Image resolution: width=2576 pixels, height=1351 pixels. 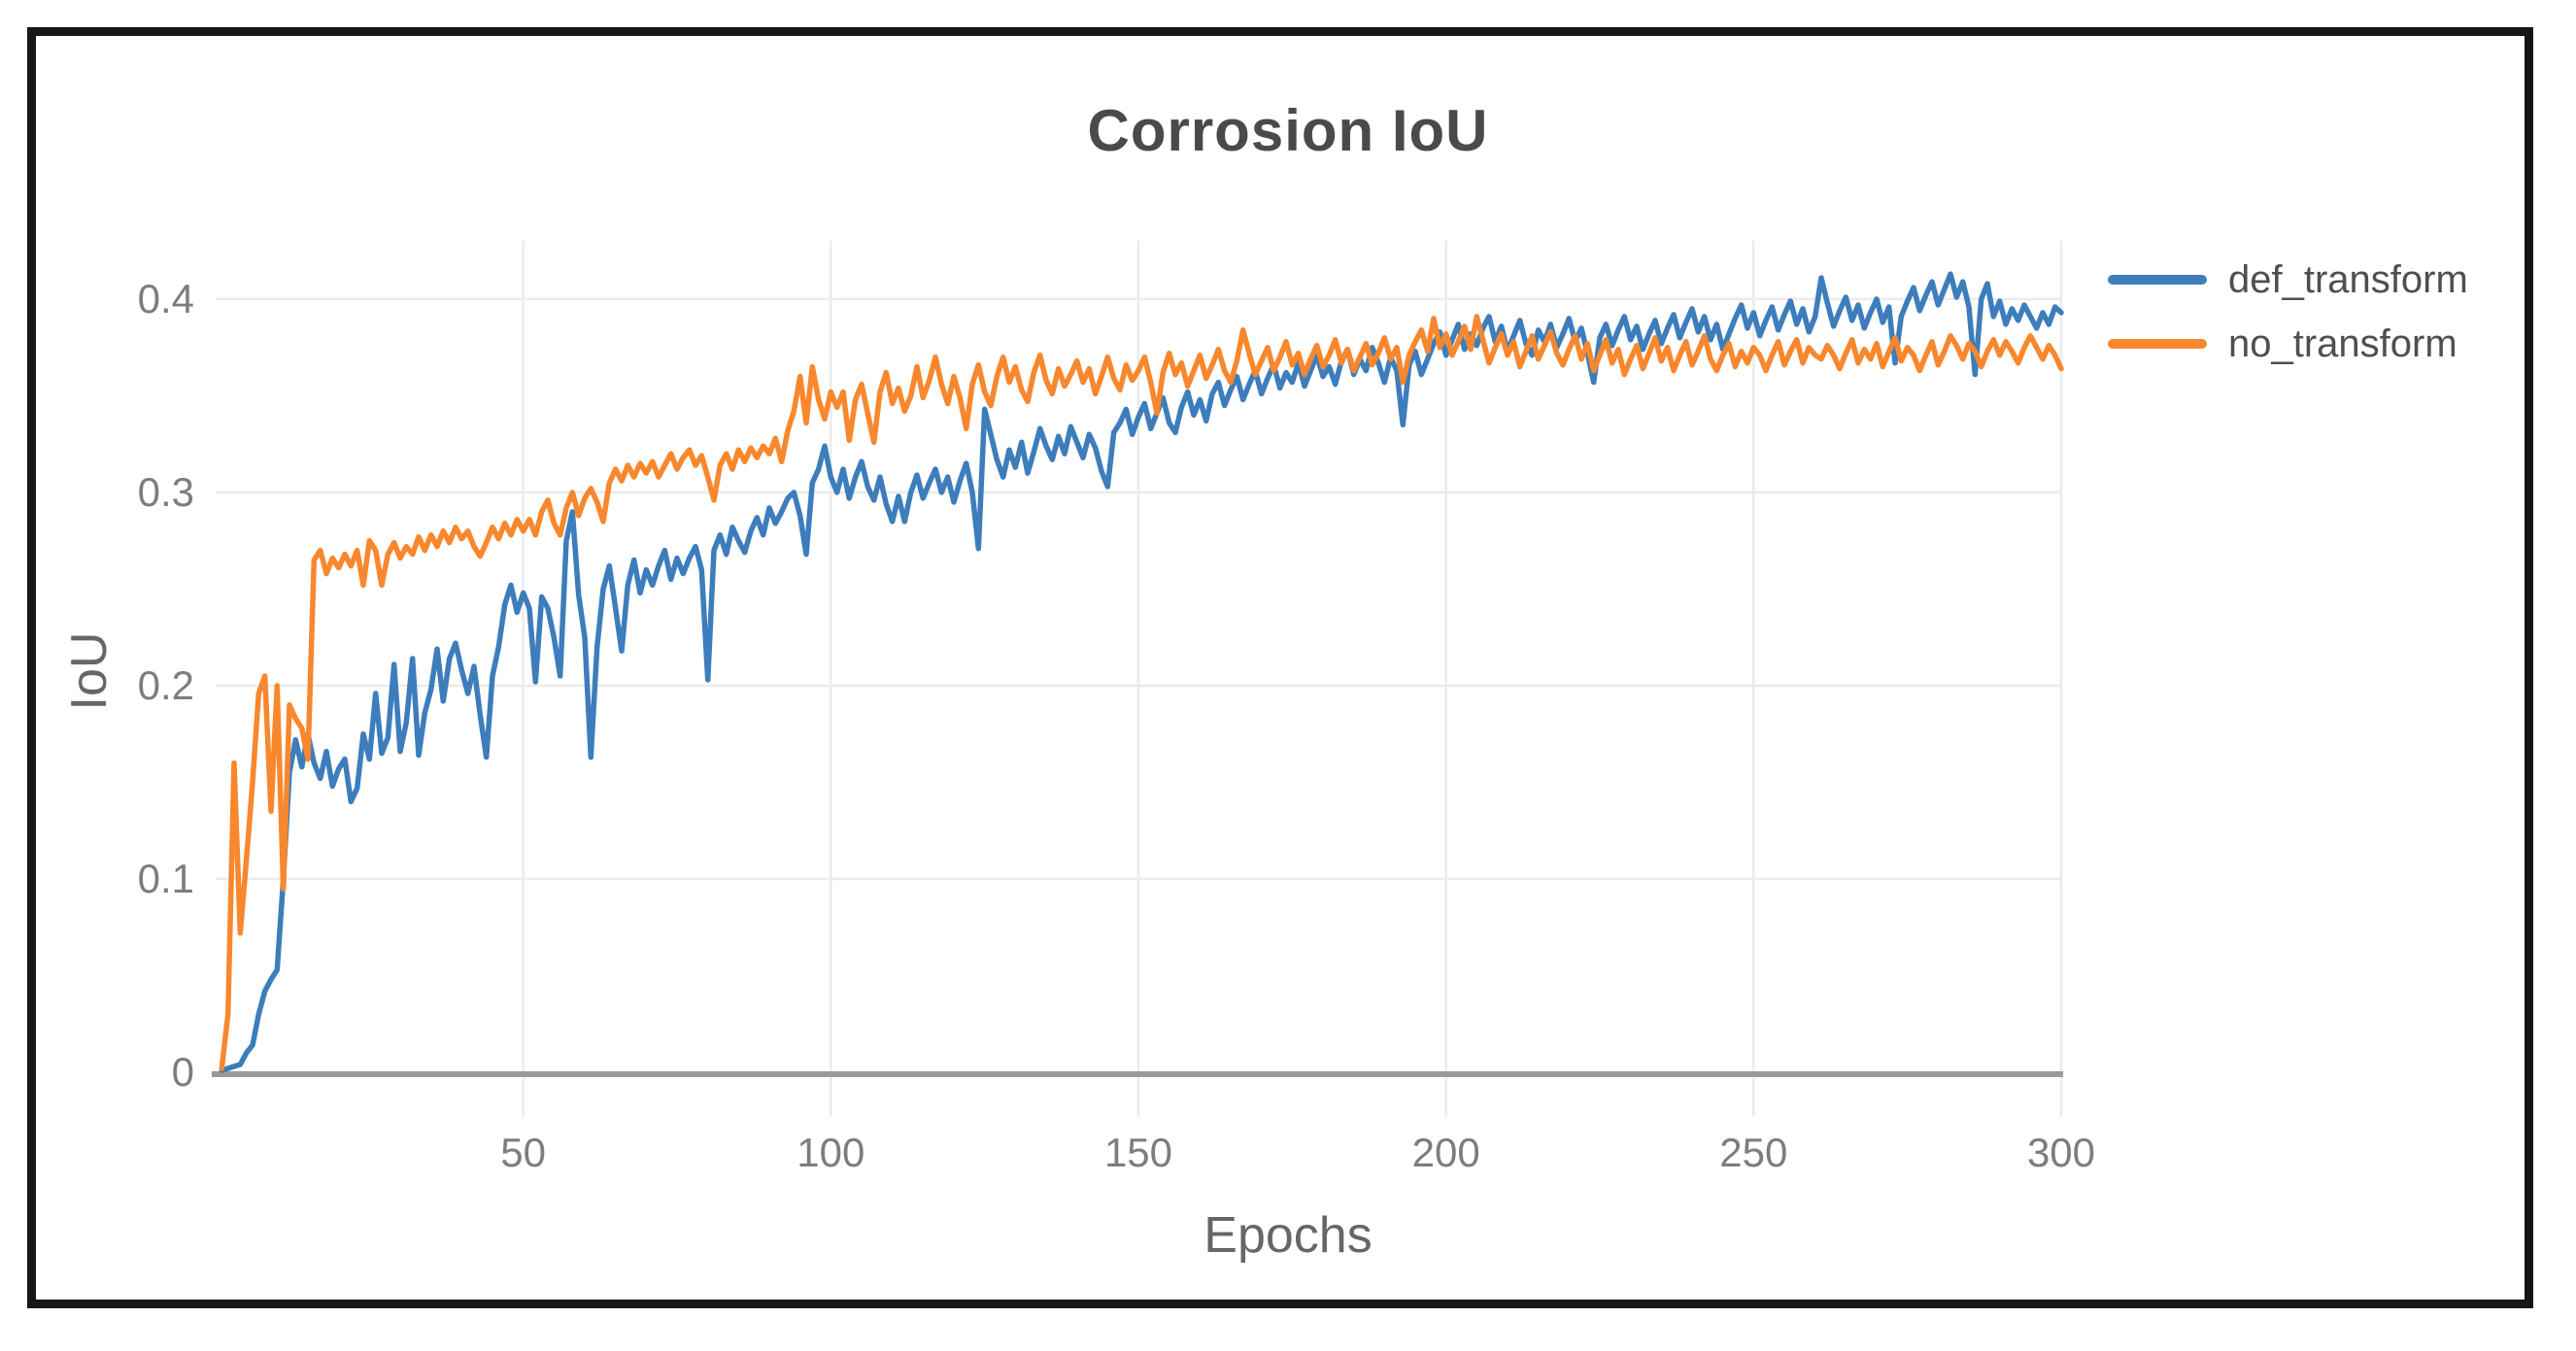 I want to click on legend-item-def-transform: def_transform, so click(x=2288, y=279).